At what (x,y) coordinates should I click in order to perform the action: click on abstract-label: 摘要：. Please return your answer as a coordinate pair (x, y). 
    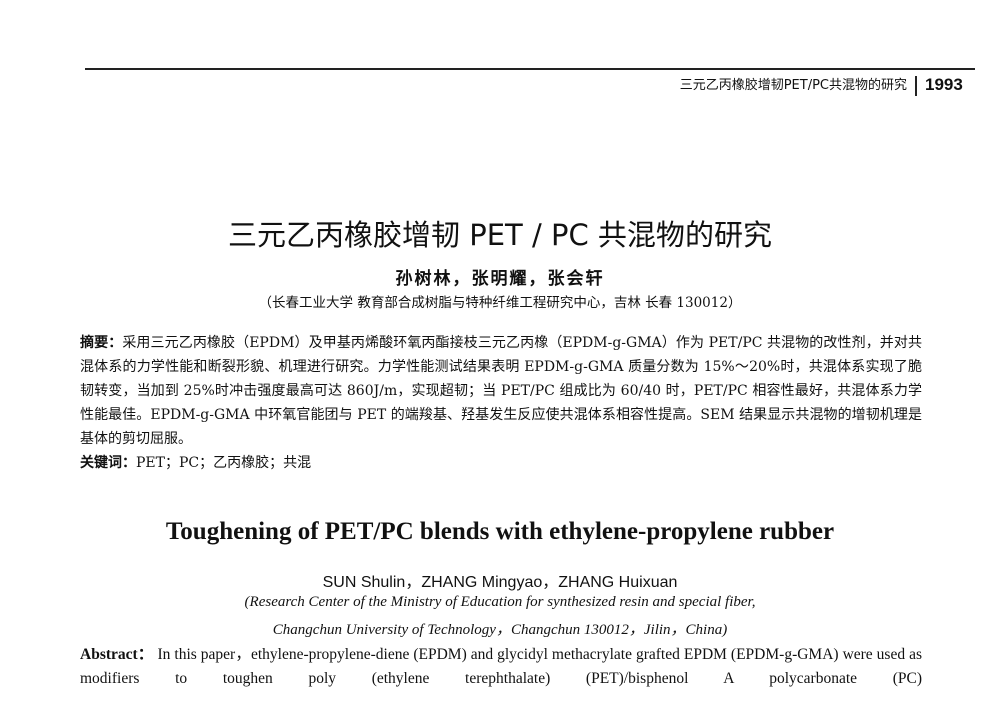
    Looking at the image, I should click on (101, 343).